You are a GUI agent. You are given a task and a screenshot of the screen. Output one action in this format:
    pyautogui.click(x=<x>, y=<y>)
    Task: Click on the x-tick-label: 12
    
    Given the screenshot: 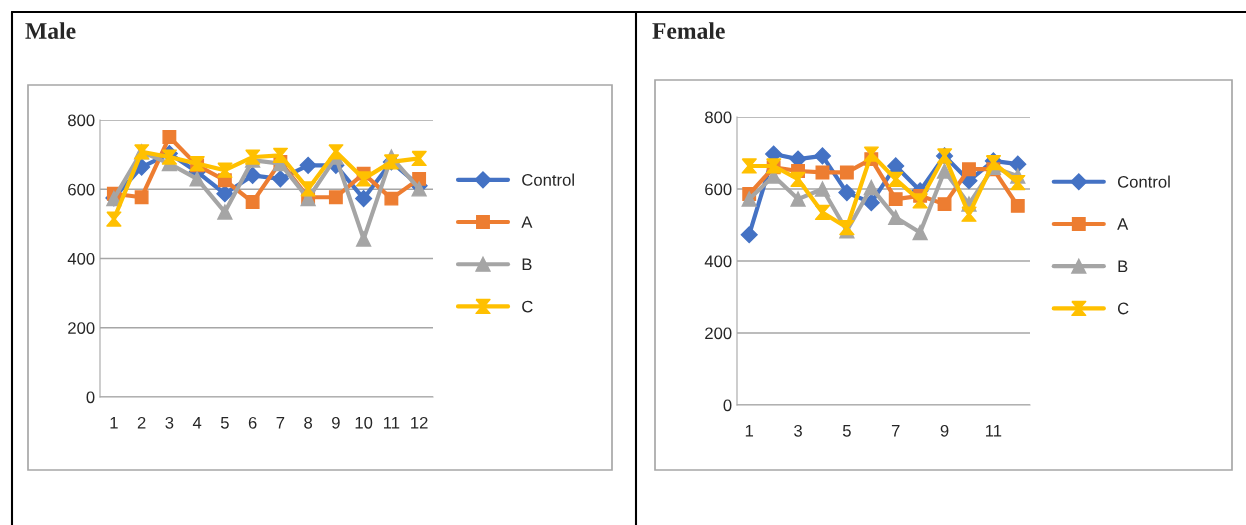 What is the action you would take?
    pyautogui.click(x=419, y=422)
    